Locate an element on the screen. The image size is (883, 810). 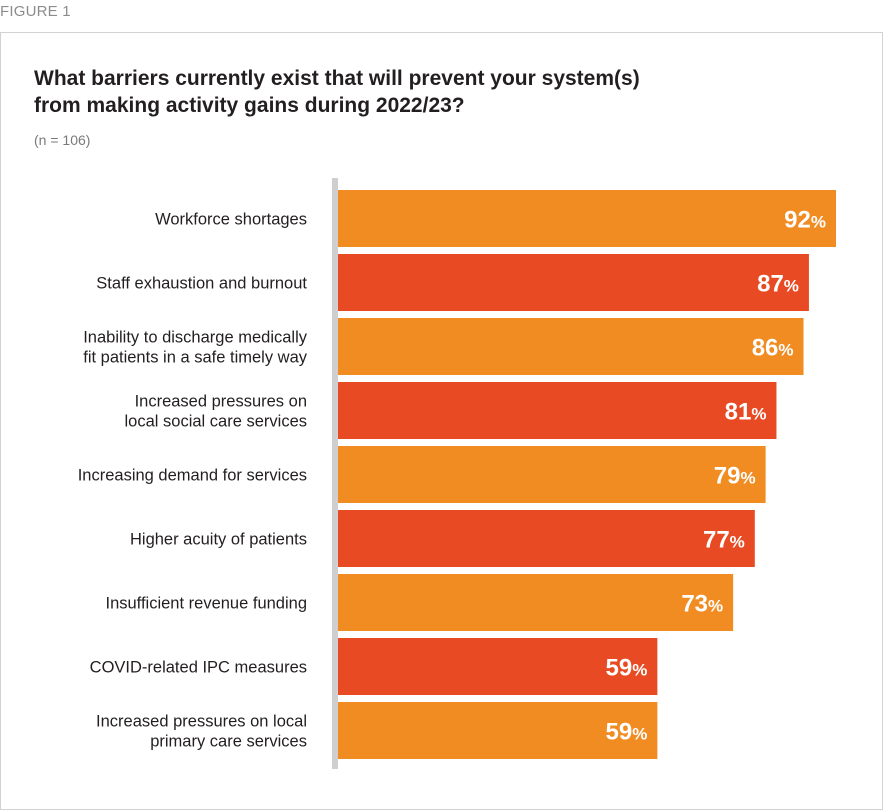
category-label: COVID-related IPC measures is located at coordinates (198, 668).